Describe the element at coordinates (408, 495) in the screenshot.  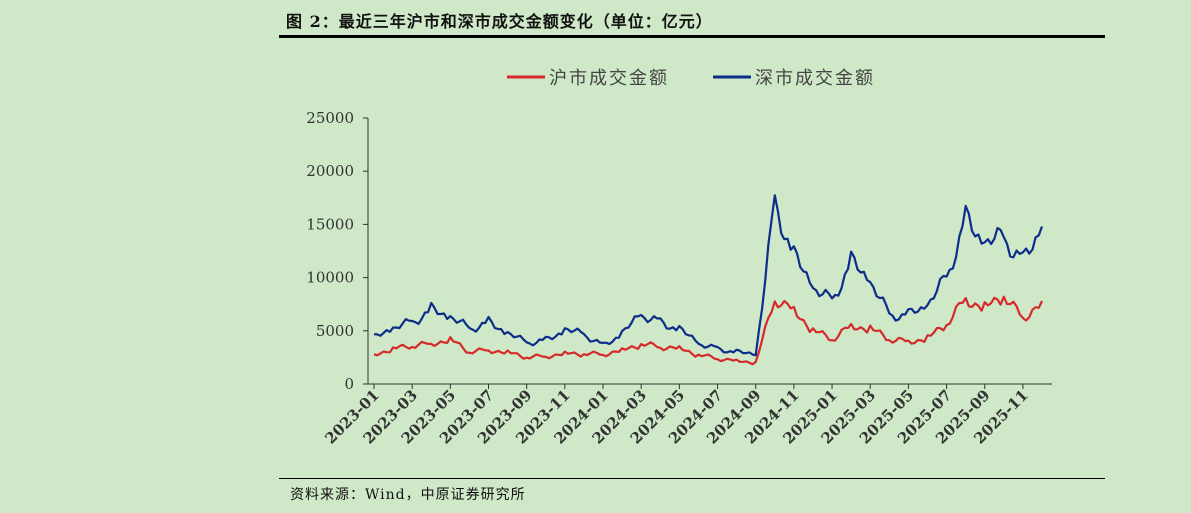
I see `source-note: 资料来源：Wind，中原证券研究所` at that location.